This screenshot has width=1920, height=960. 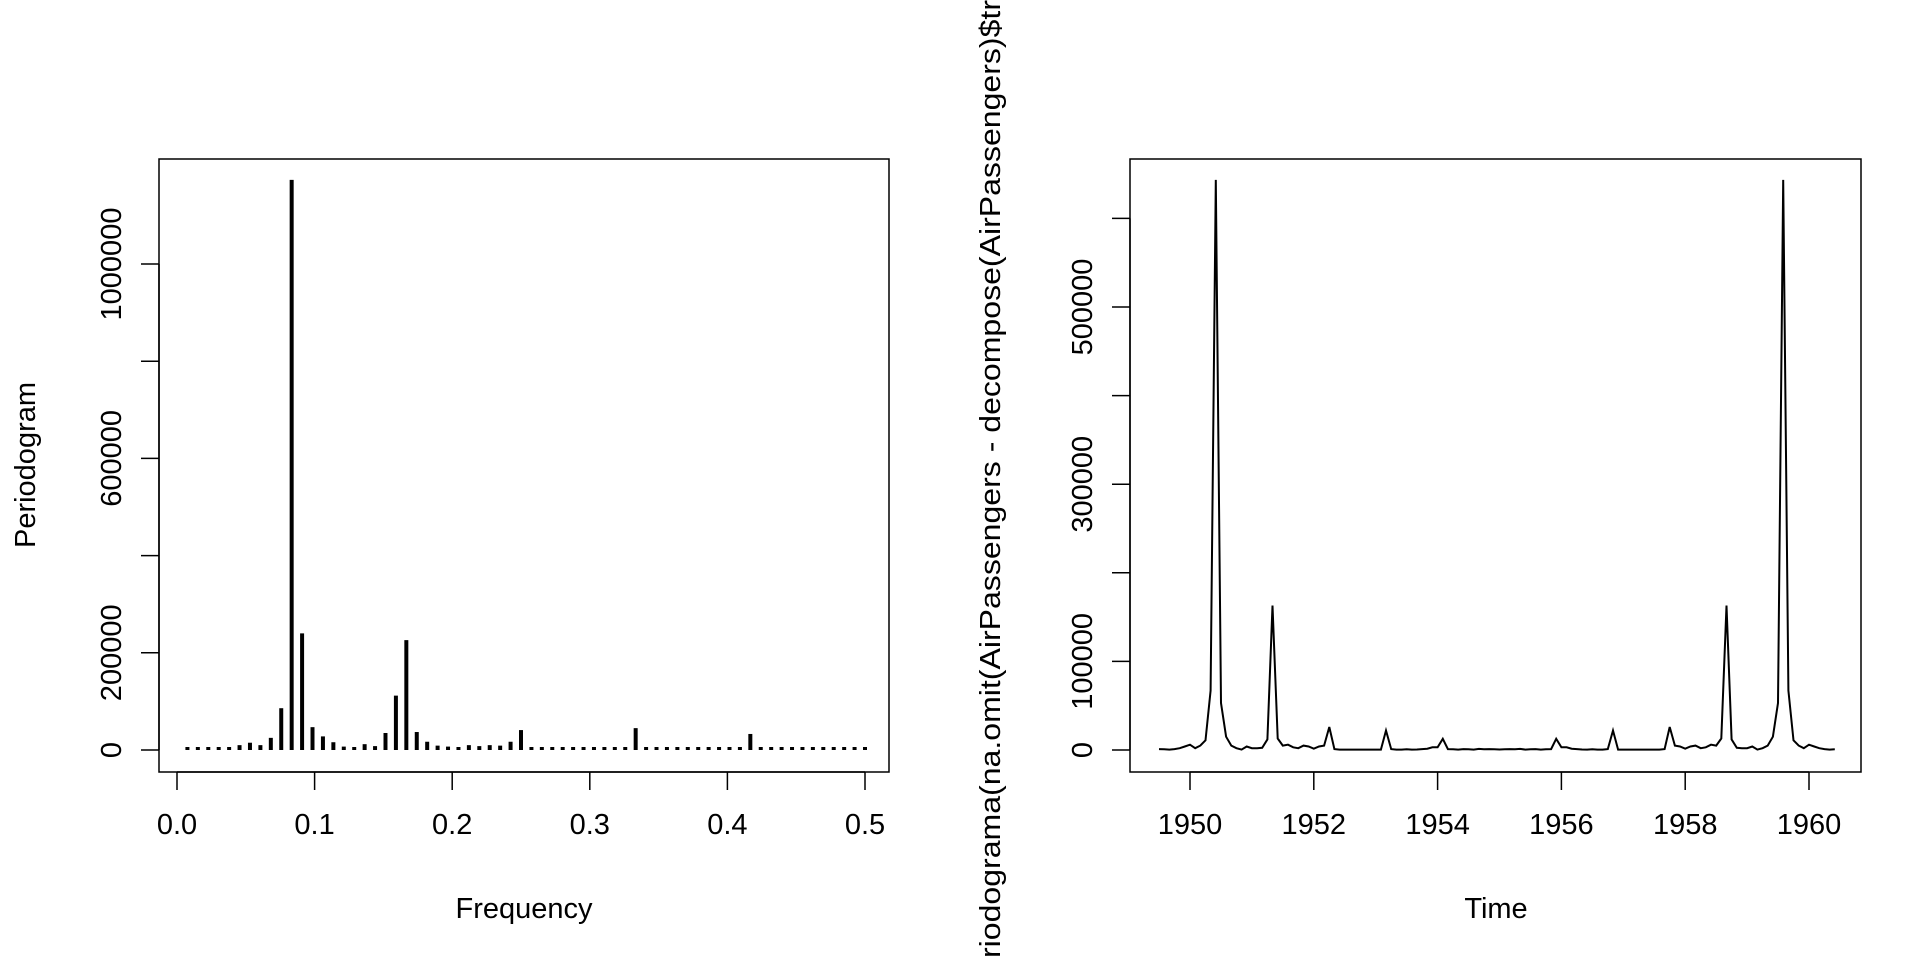 I want to click on x-tick-label: 0.2, so click(x=452, y=825).